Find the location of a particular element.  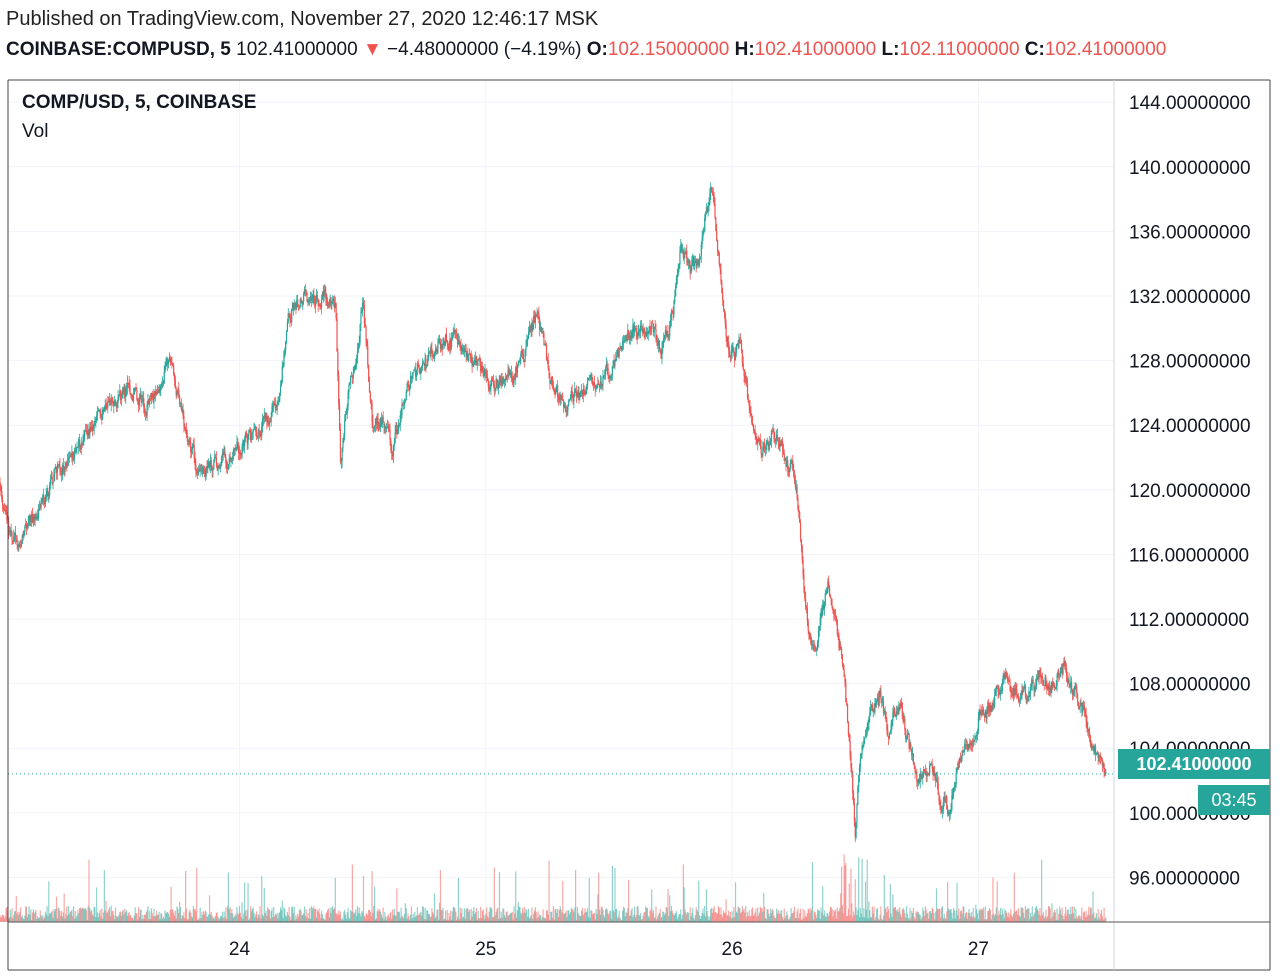

chart-legend-title: COMP/USD, 5, COINBASE is located at coordinates (139, 102).